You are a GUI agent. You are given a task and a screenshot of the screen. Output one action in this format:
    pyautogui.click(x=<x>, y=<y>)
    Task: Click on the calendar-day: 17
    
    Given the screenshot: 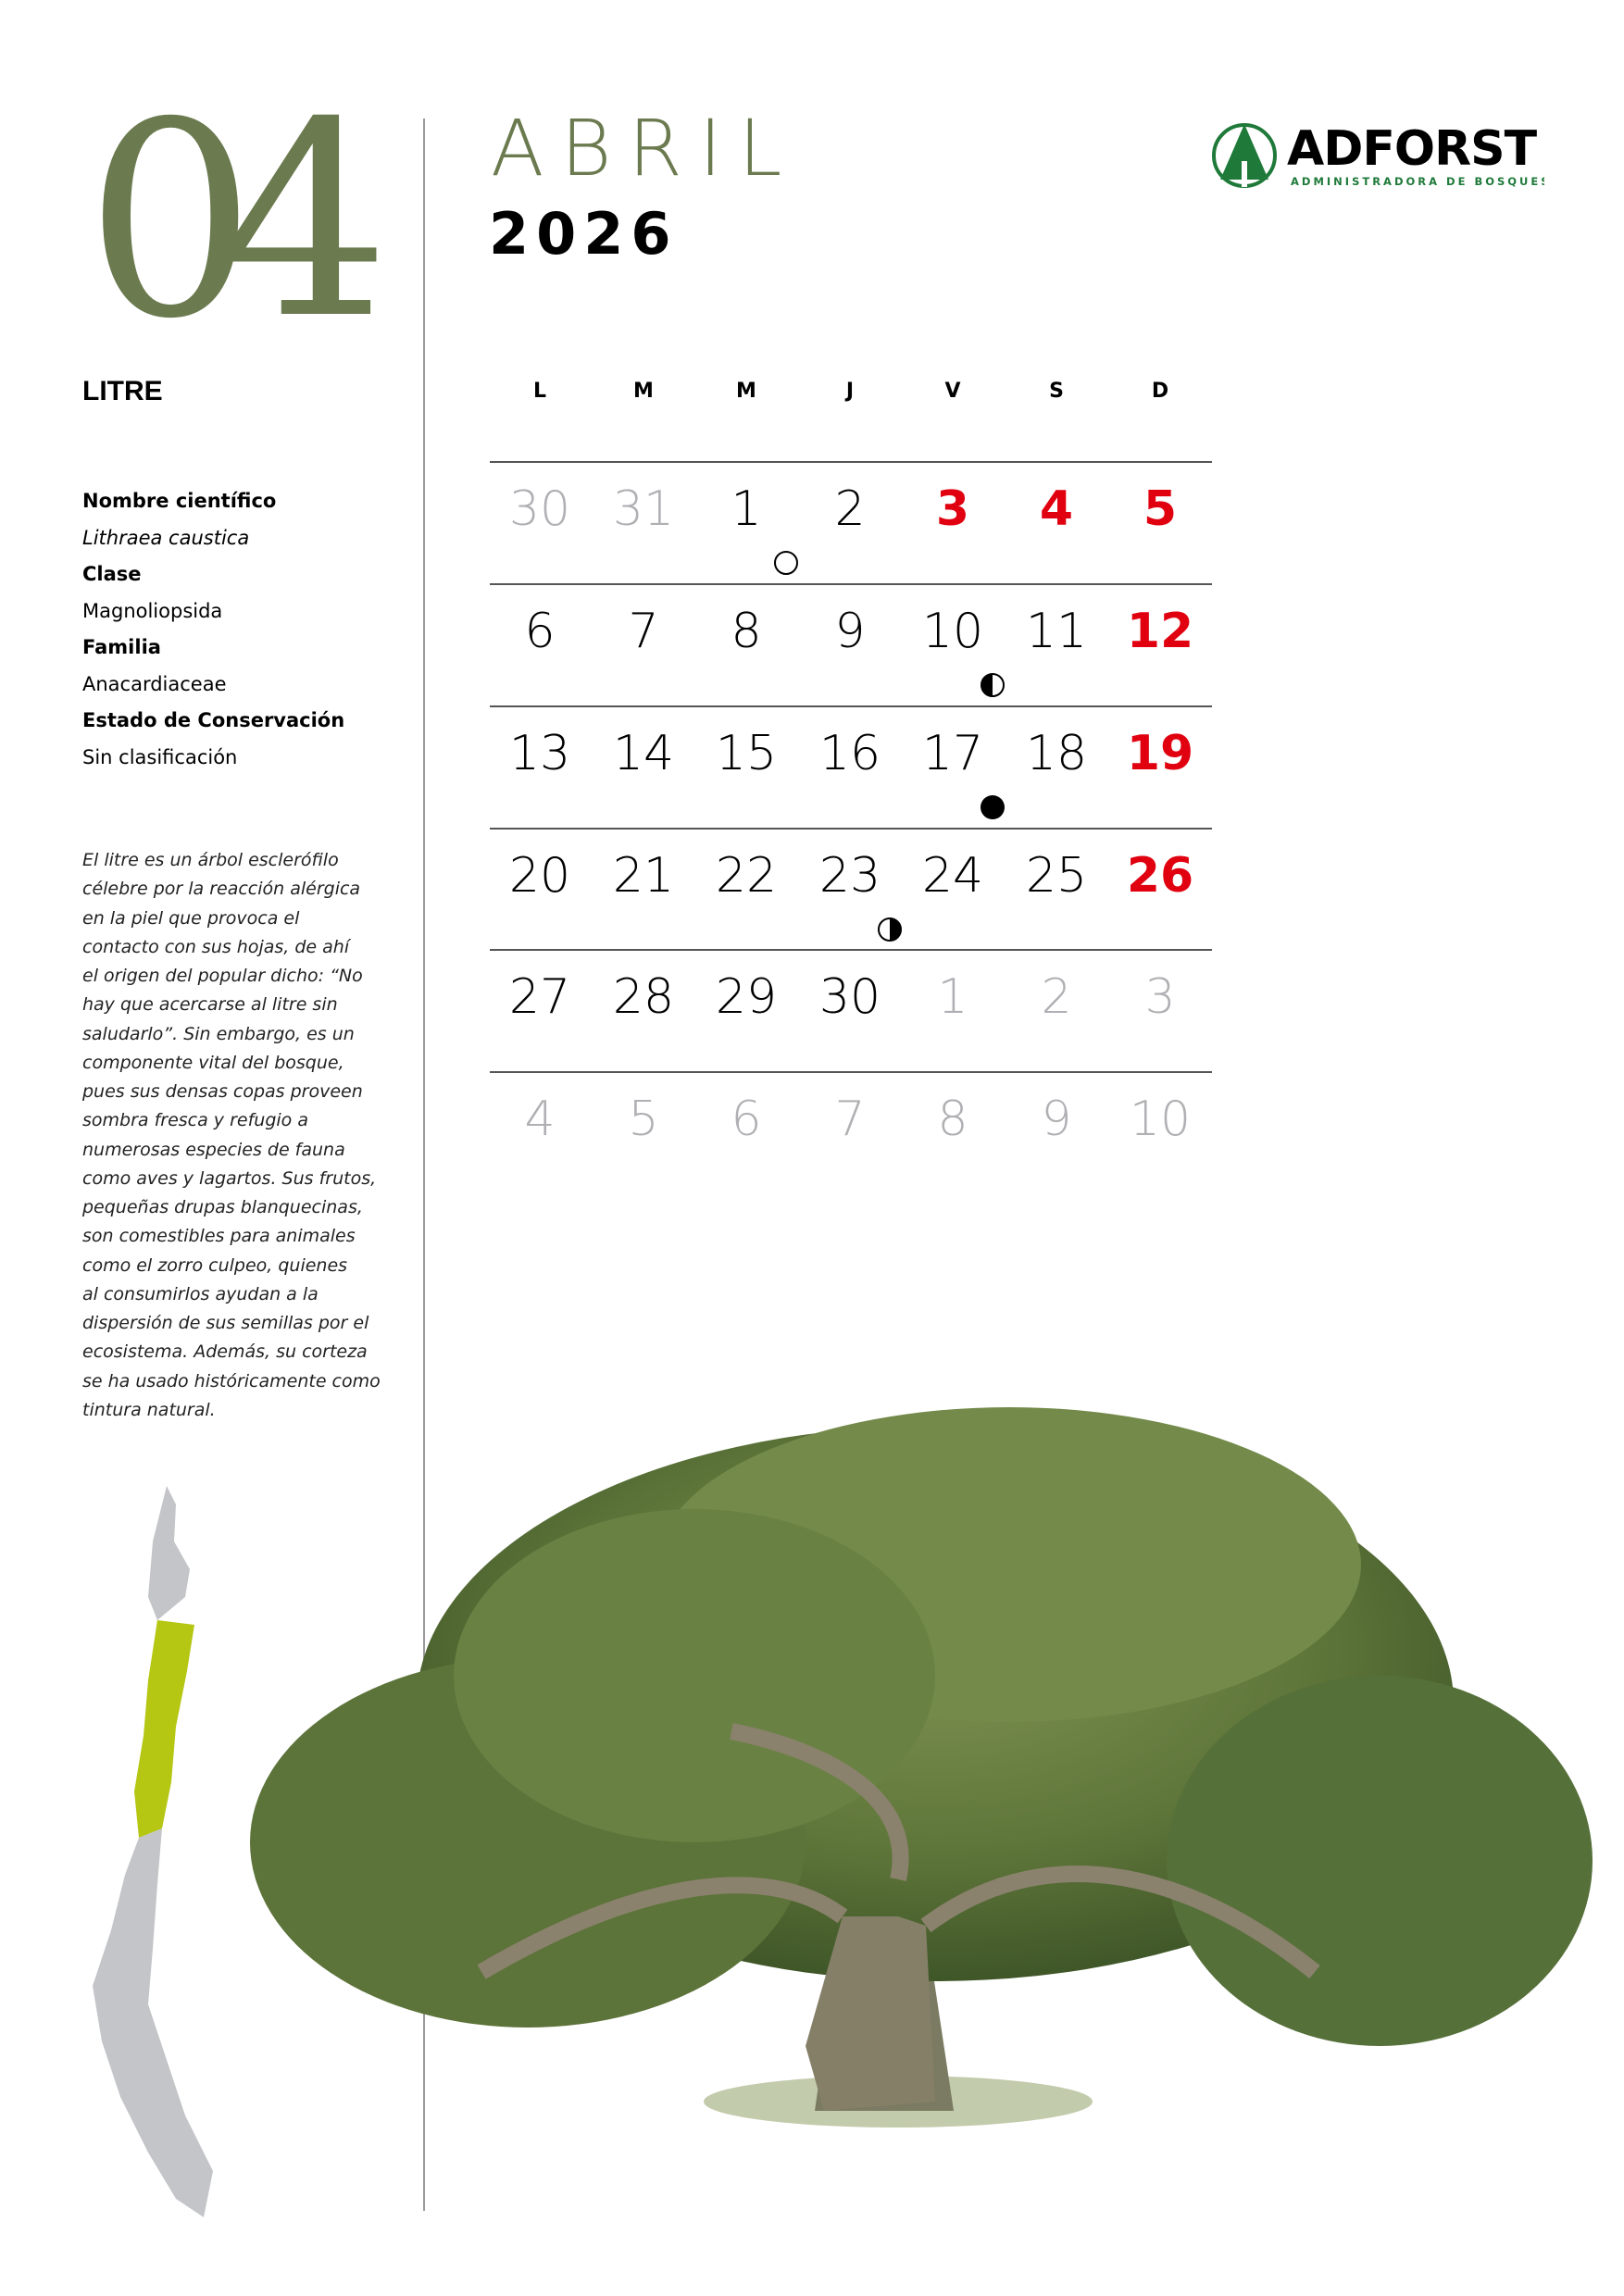 What is the action you would take?
    pyautogui.click(x=952, y=753)
    